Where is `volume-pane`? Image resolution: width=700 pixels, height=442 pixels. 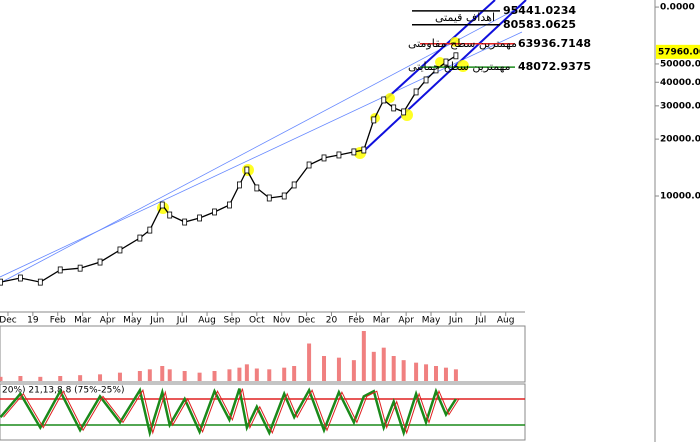
volume-pane is located at coordinates (263, 354).